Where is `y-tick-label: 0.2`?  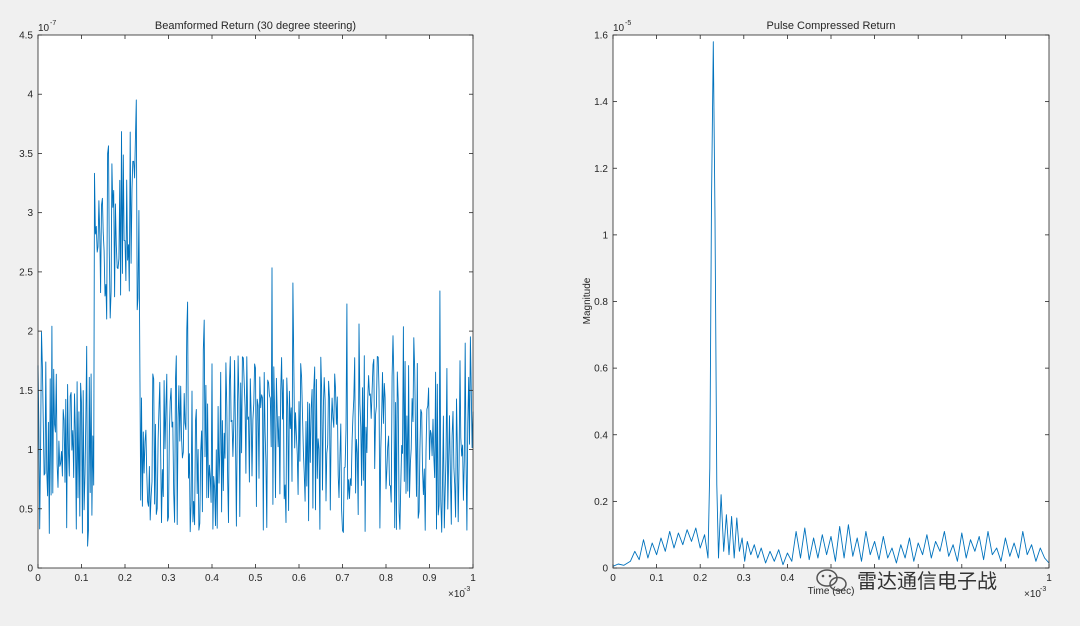 y-tick-label: 0.2 is located at coordinates (601, 502).